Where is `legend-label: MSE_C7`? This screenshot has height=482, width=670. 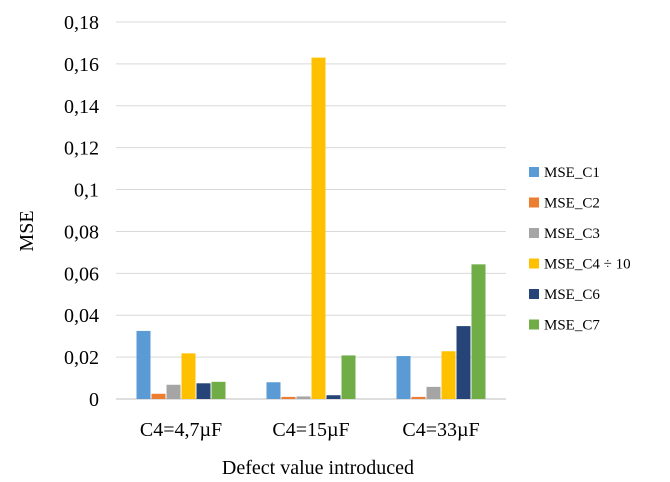
legend-label: MSE_C7 is located at coordinates (572, 326).